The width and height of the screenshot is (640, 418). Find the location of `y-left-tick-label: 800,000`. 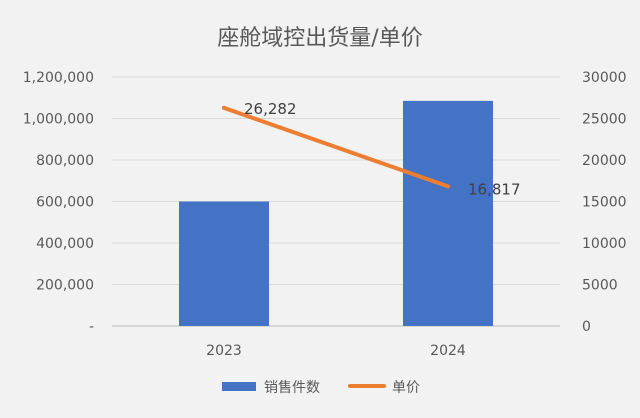

y-left-tick-label: 800,000 is located at coordinates (65, 161).